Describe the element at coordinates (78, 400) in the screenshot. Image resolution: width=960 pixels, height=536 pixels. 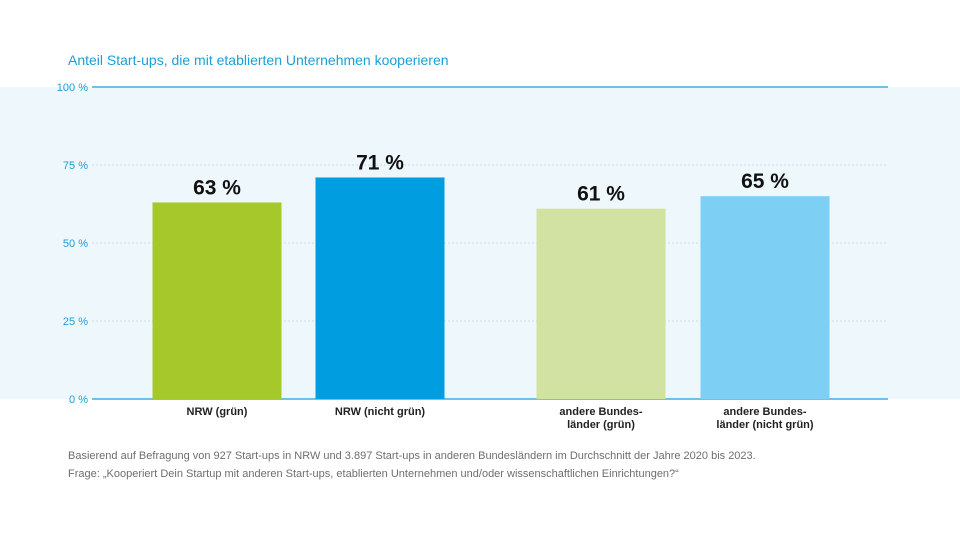
I see `y-tick-label: 0 %` at that location.